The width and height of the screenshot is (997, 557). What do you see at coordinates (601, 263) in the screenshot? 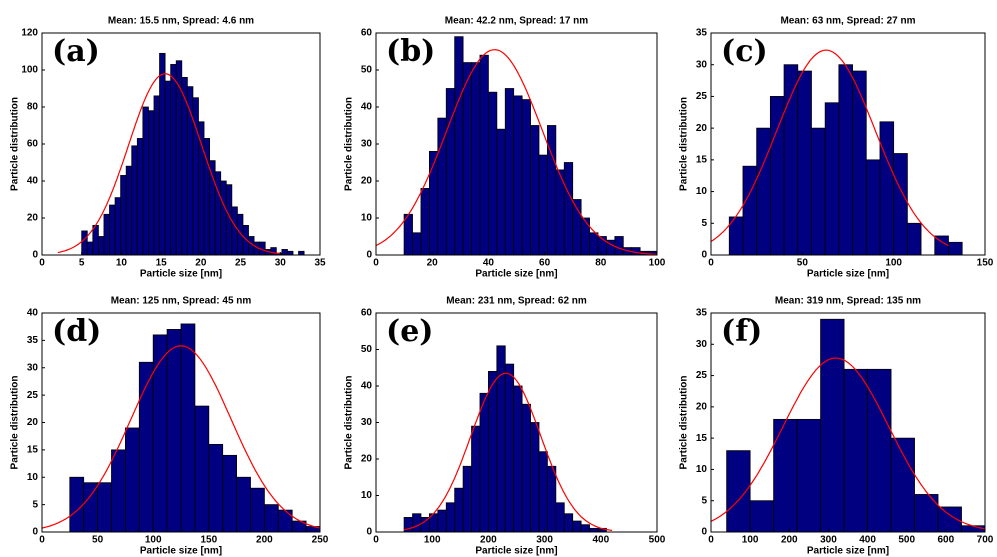
I see `x-tick-label: 80` at bounding box center [601, 263].